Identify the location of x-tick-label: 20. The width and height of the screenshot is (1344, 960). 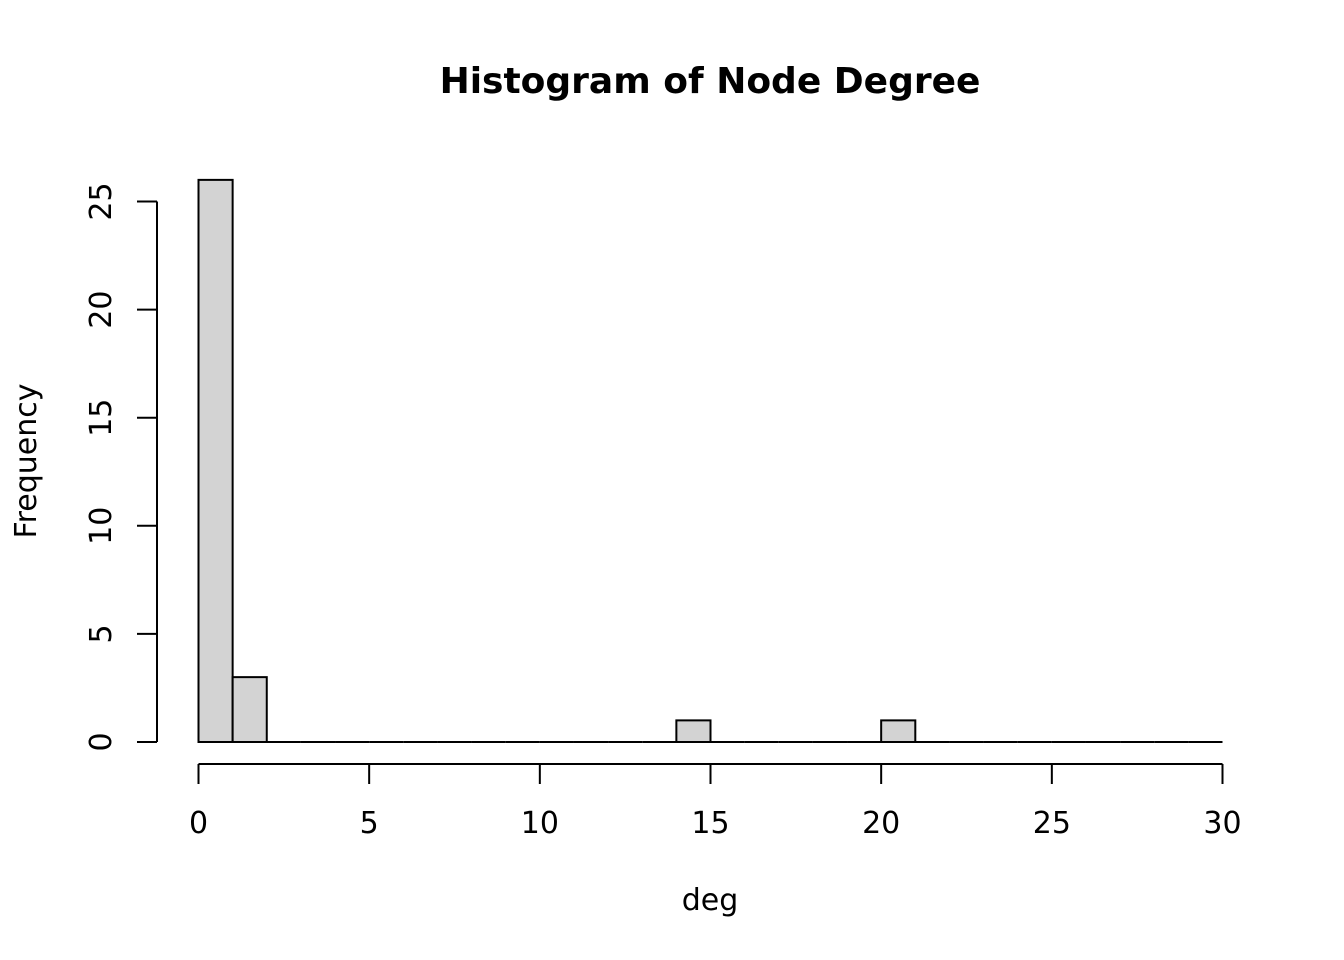
(881, 823).